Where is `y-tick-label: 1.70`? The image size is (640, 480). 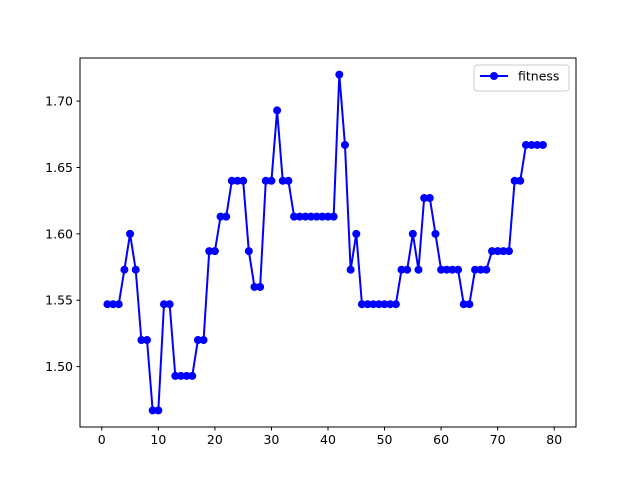
y-tick-label: 1.70 is located at coordinates (59, 101).